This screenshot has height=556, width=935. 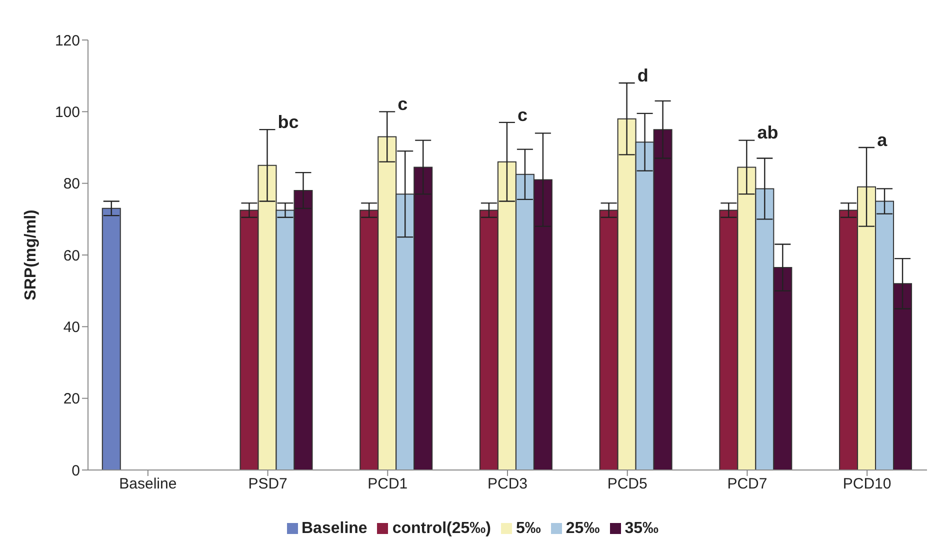 I want to click on legend-label: Baseline, so click(x=335, y=528).